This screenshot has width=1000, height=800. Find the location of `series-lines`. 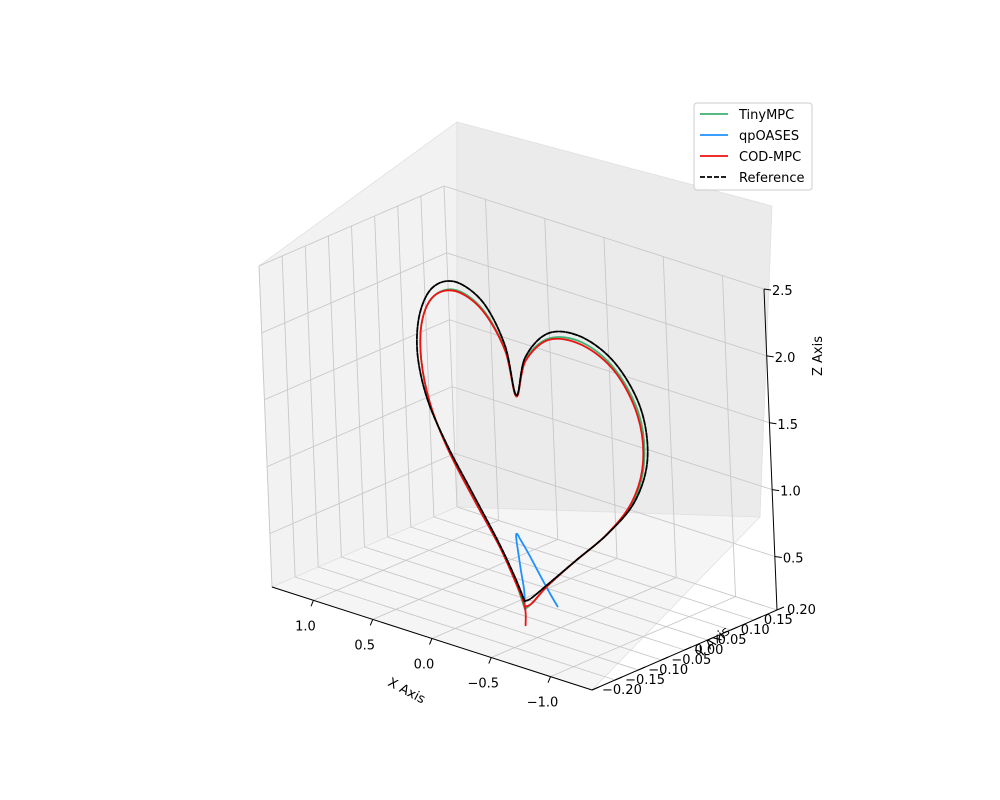

series-lines is located at coordinates (532, 453).